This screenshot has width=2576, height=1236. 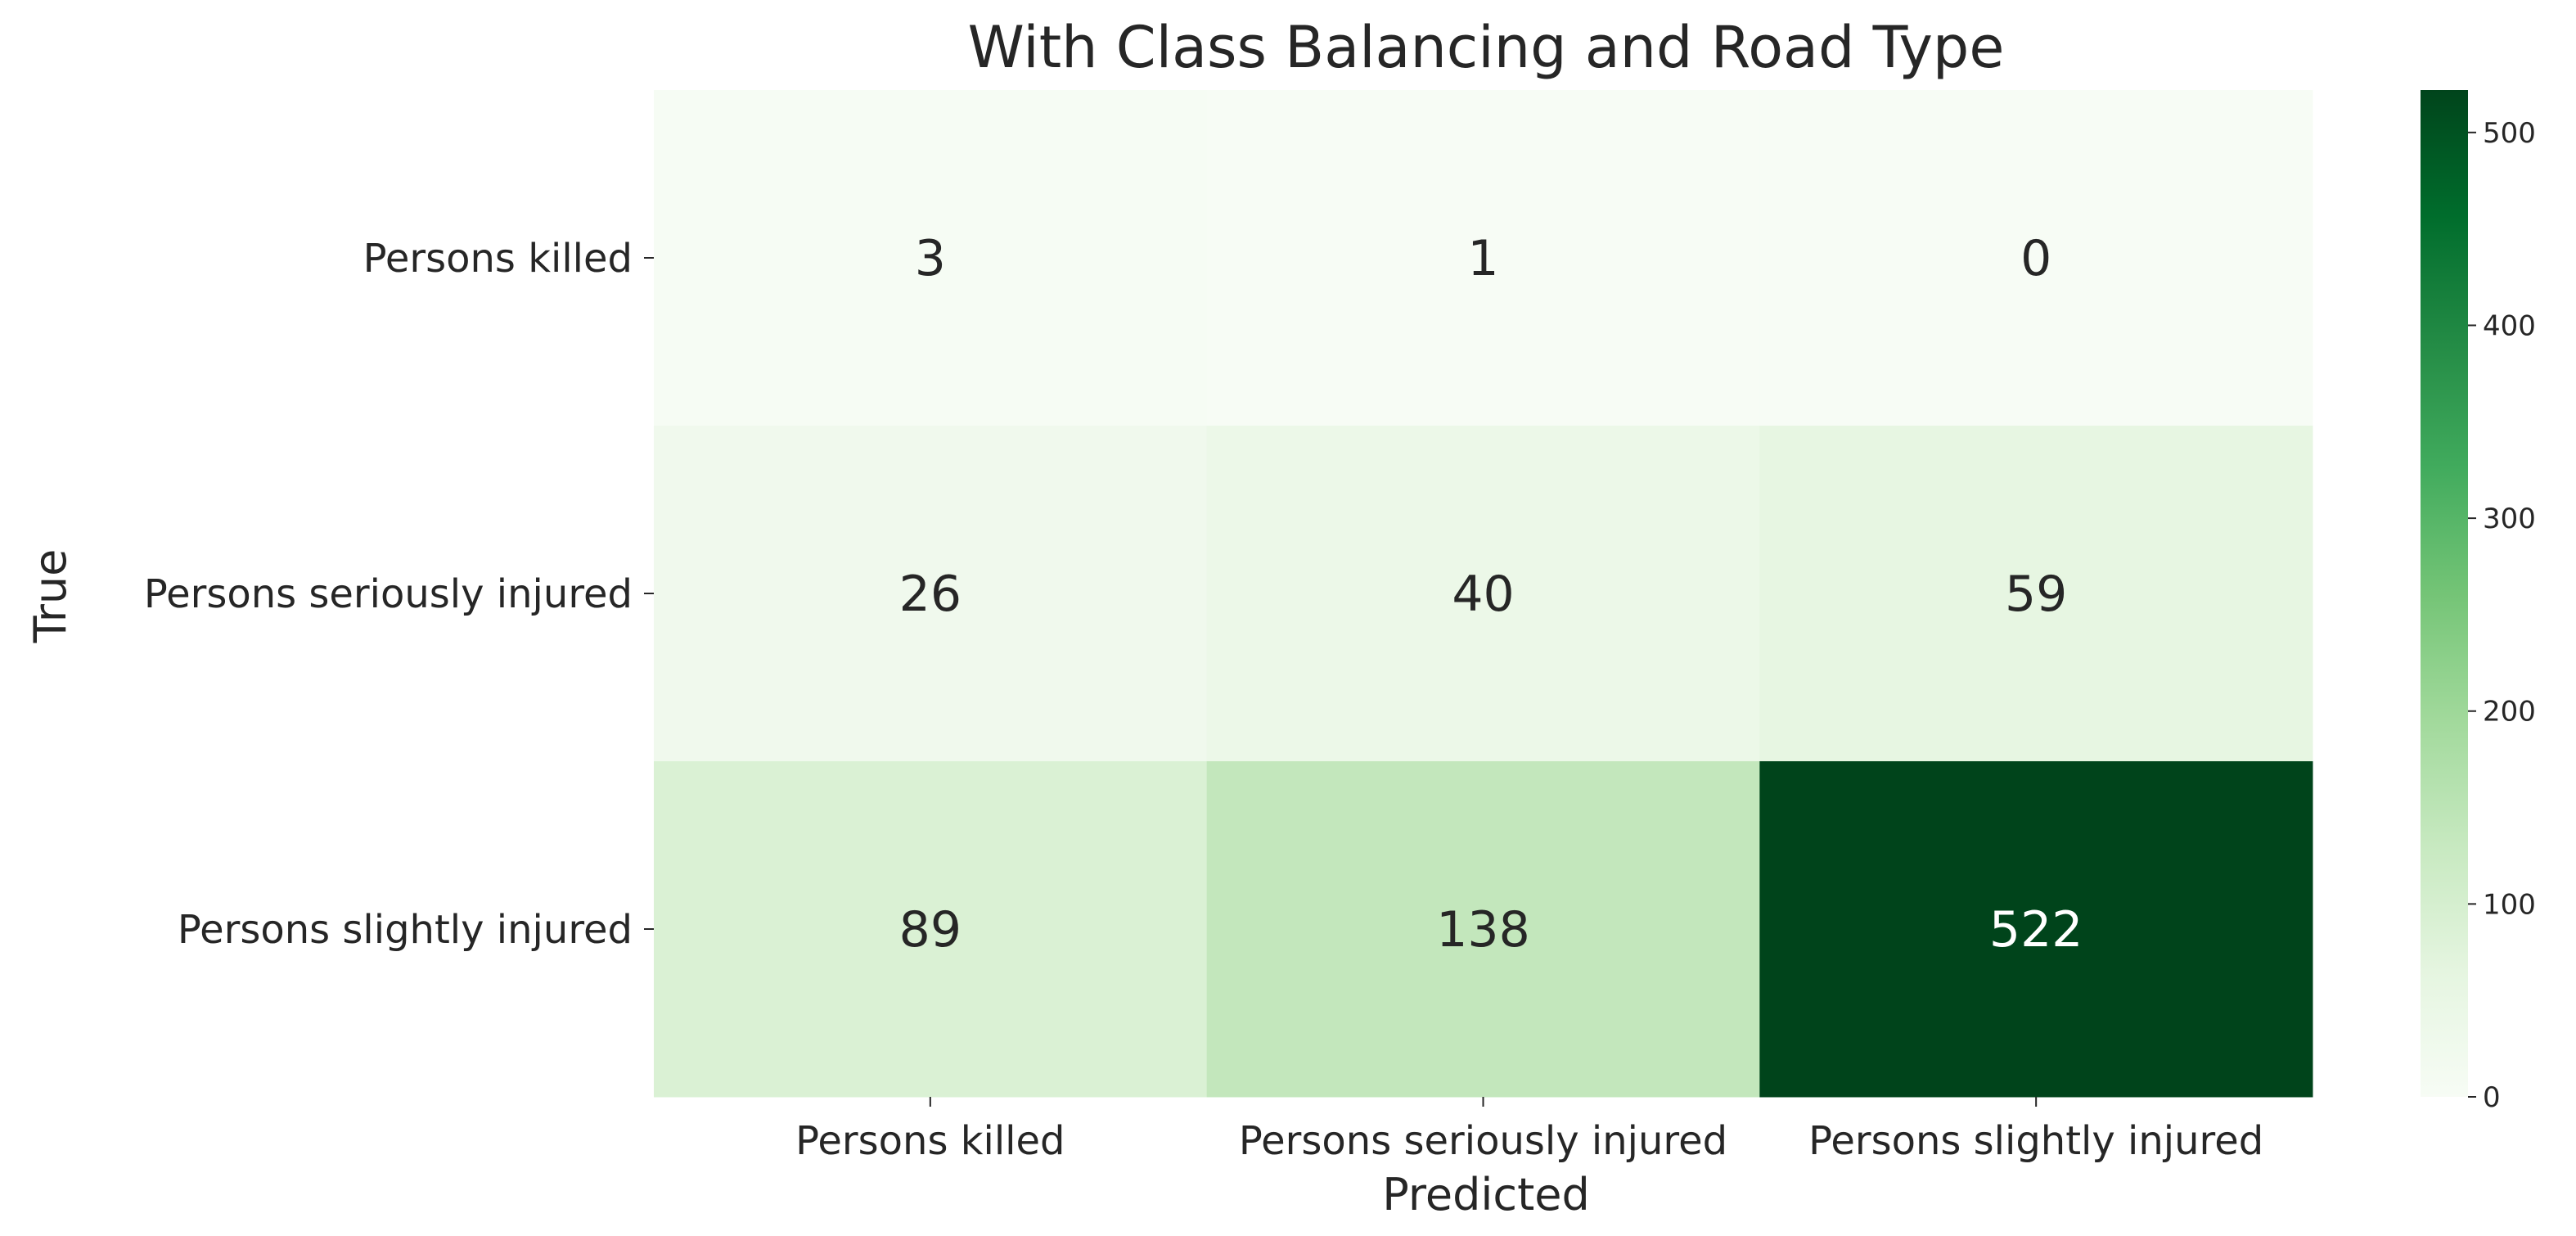 I want to click on cell-value-label: 0, so click(x=2035, y=258).